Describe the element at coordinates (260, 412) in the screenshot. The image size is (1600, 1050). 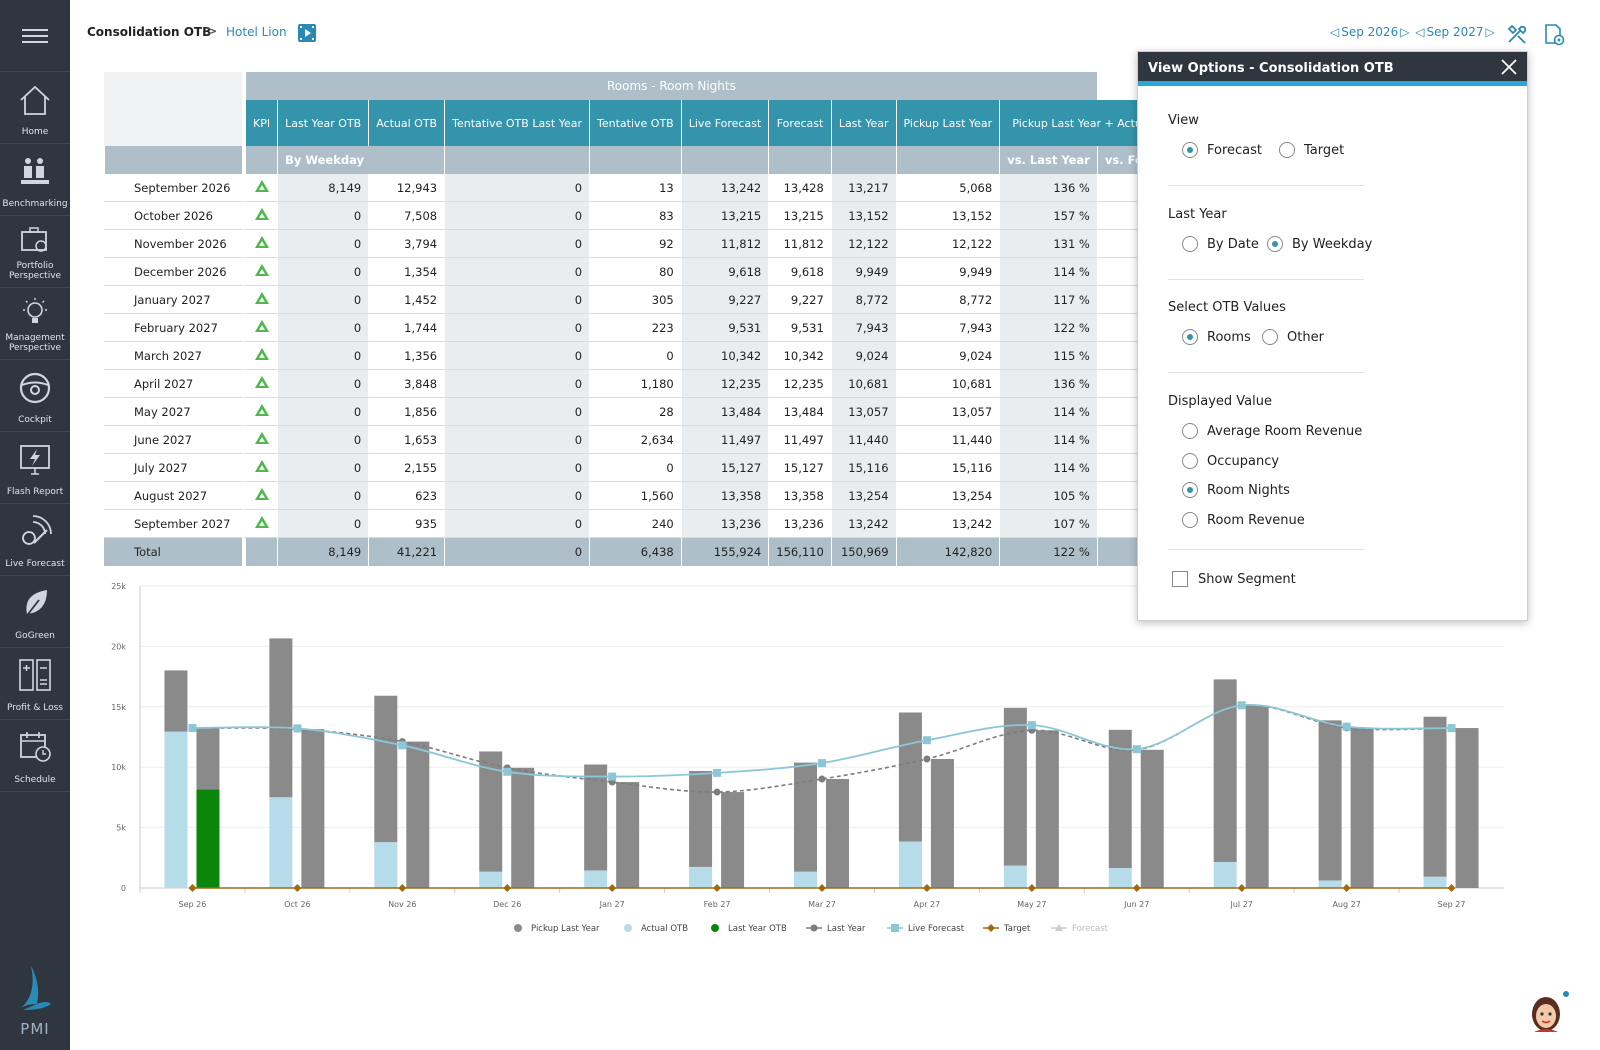
I see `kpi-indicator` at that location.